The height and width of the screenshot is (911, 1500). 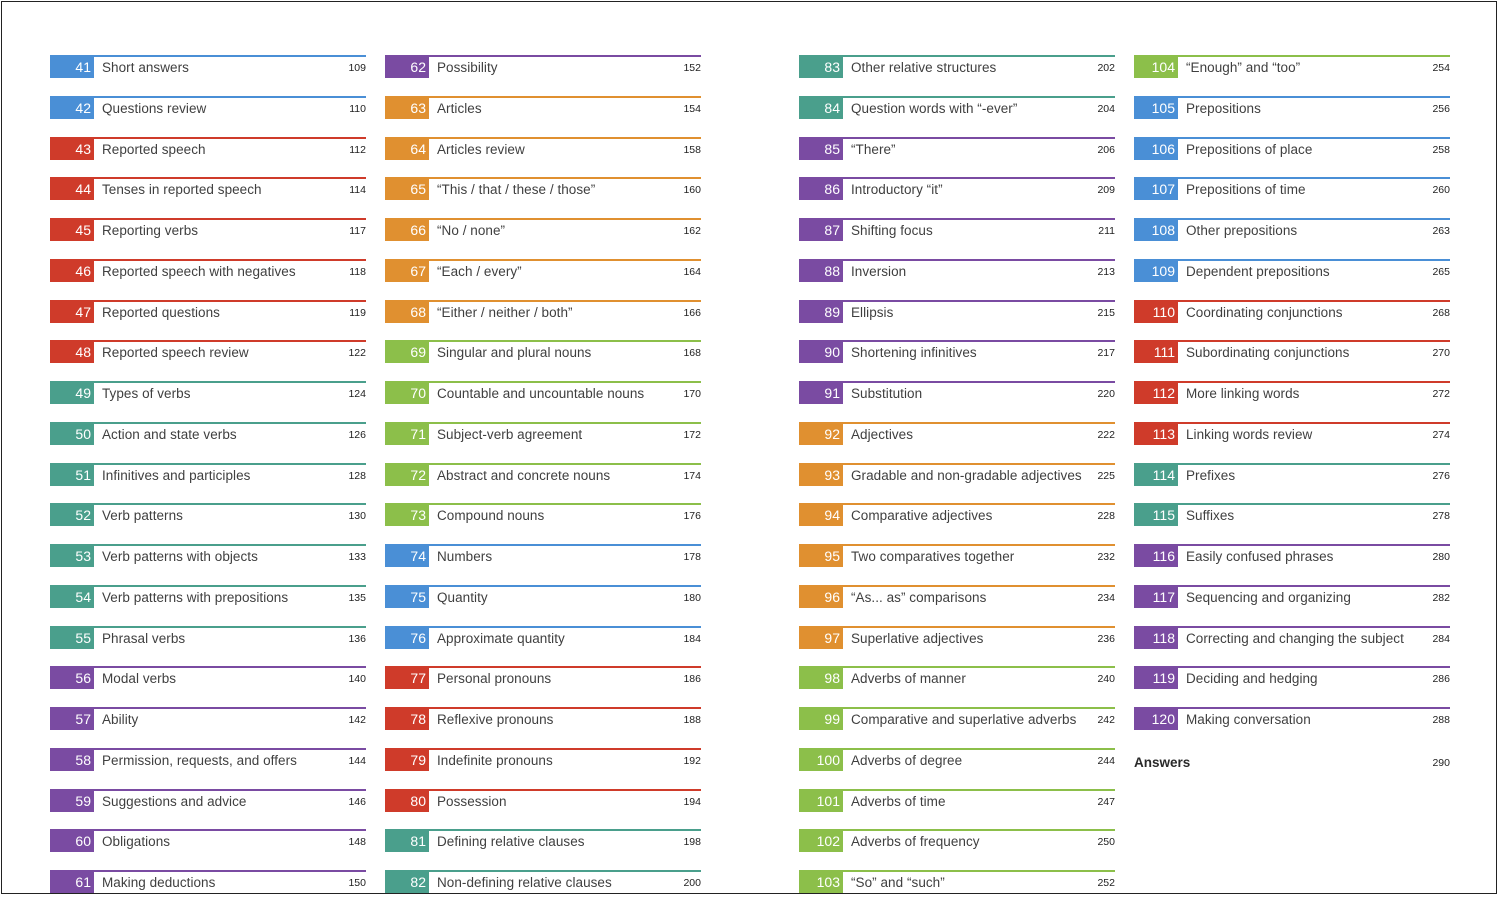 What do you see at coordinates (543, 556) in the screenshot?
I see `toc-entry: 74 Numbers 178` at bounding box center [543, 556].